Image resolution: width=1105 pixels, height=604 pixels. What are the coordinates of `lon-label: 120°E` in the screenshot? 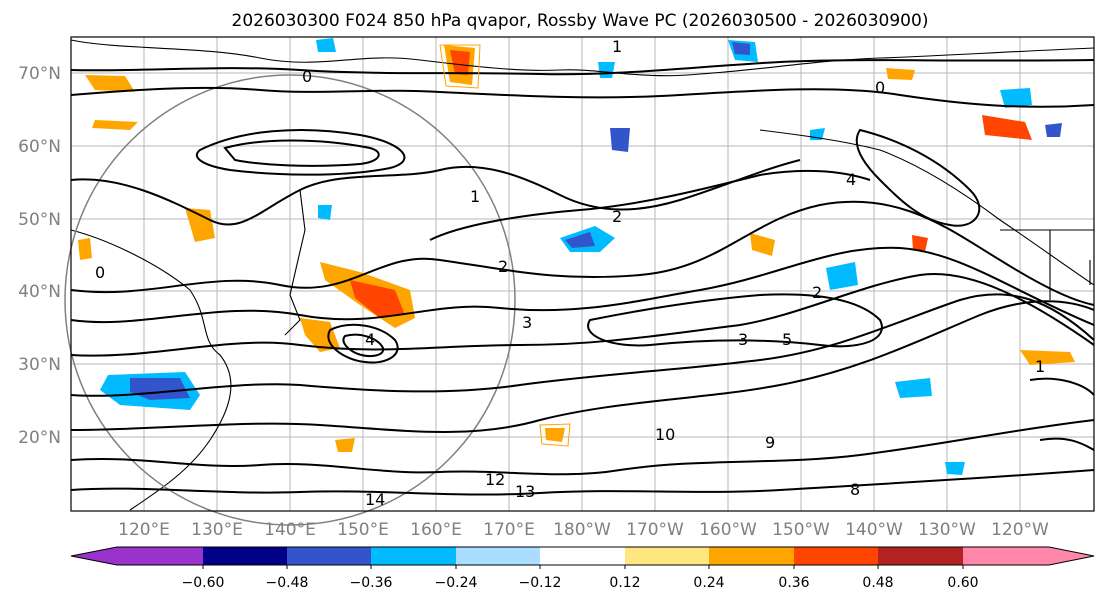 It's located at (144, 530).